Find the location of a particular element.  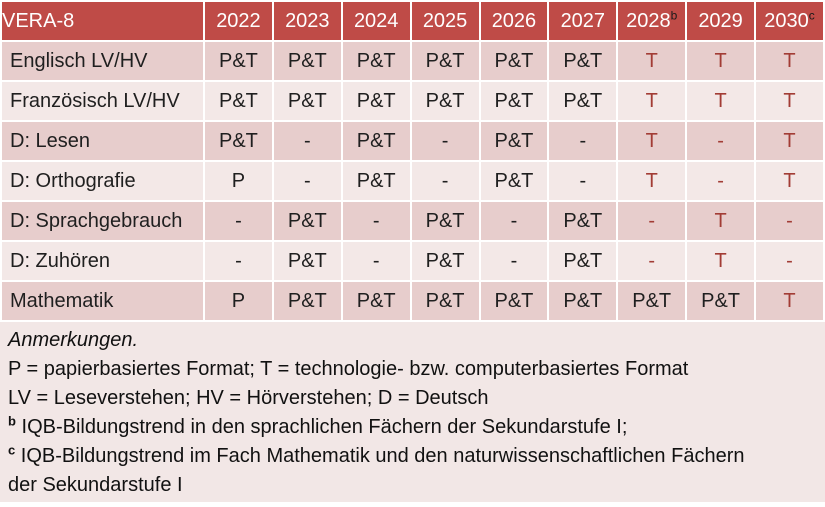

year-header-2026: 2026 is located at coordinates (514, 21).